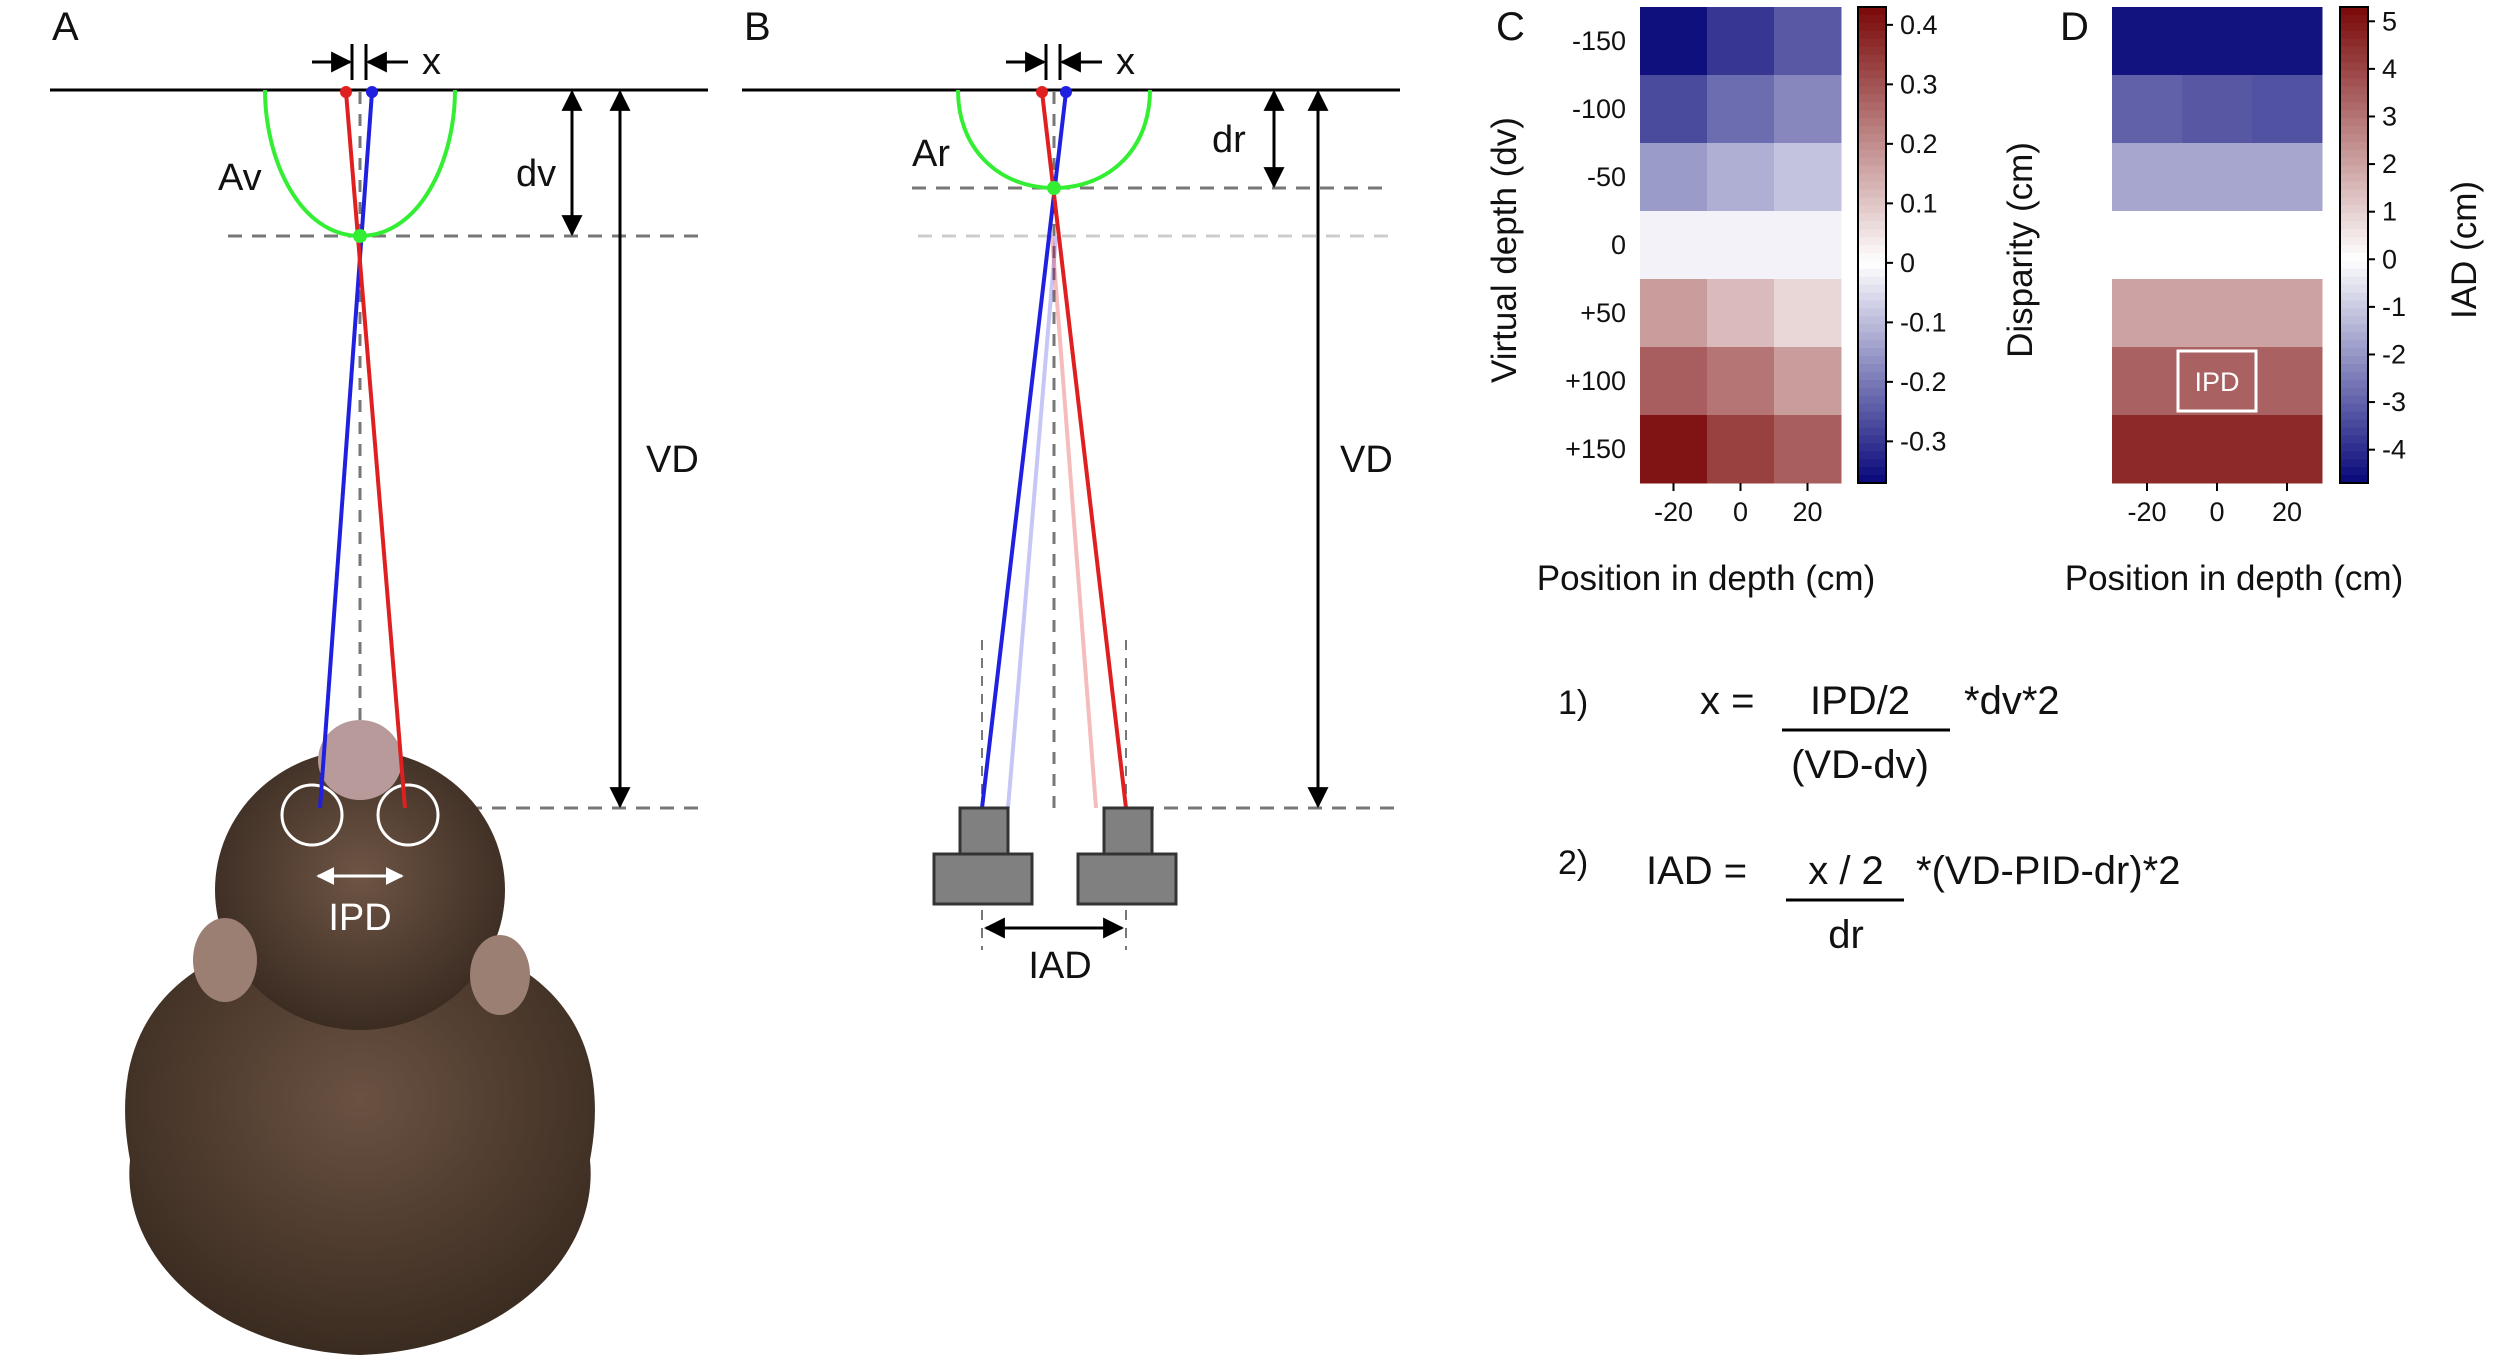 The image size is (2518, 1372). Describe the element at coordinates (2287, 512) in the screenshot. I see `x-tick-label: 20` at that location.